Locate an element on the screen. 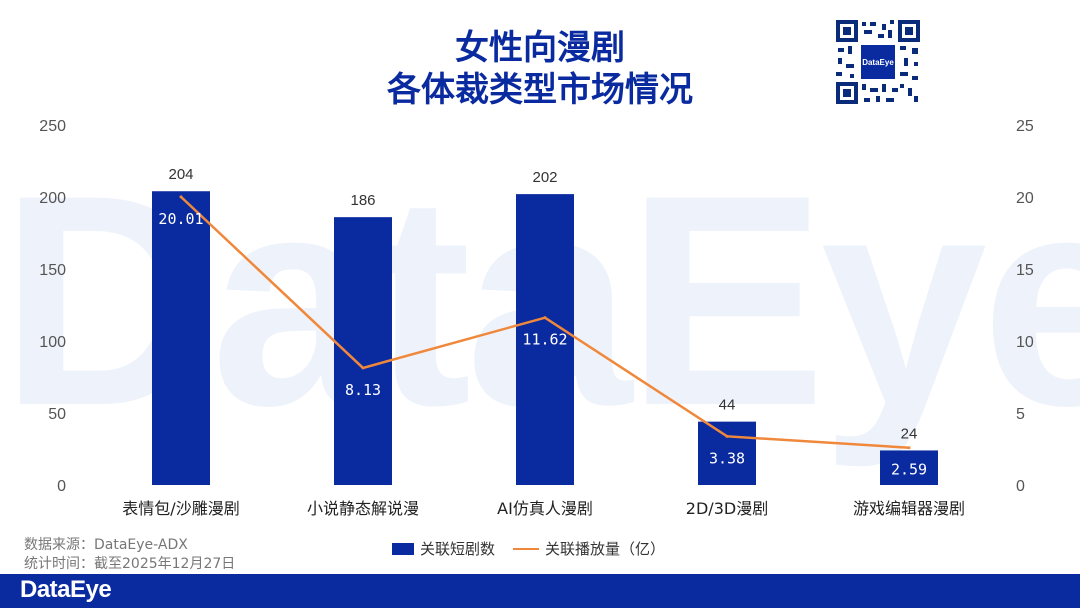  legend-line-swatch is located at coordinates (526, 548).